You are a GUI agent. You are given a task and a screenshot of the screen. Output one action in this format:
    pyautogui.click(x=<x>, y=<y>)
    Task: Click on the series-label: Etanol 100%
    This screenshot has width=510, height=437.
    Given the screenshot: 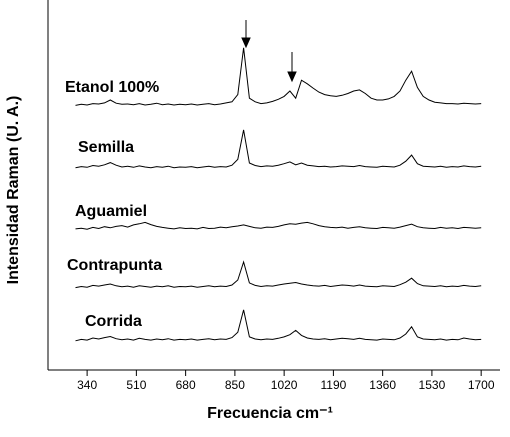 What is the action you would take?
    pyautogui.click(x=112, y=87)
    